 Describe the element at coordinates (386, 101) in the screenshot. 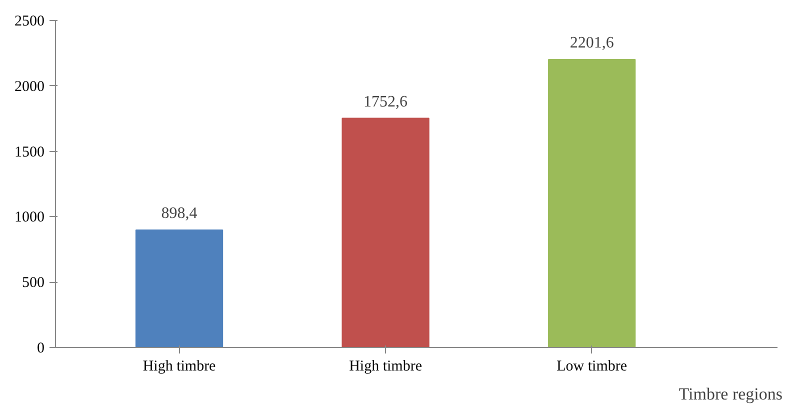

I see `data-label: 1752,6` at that location.